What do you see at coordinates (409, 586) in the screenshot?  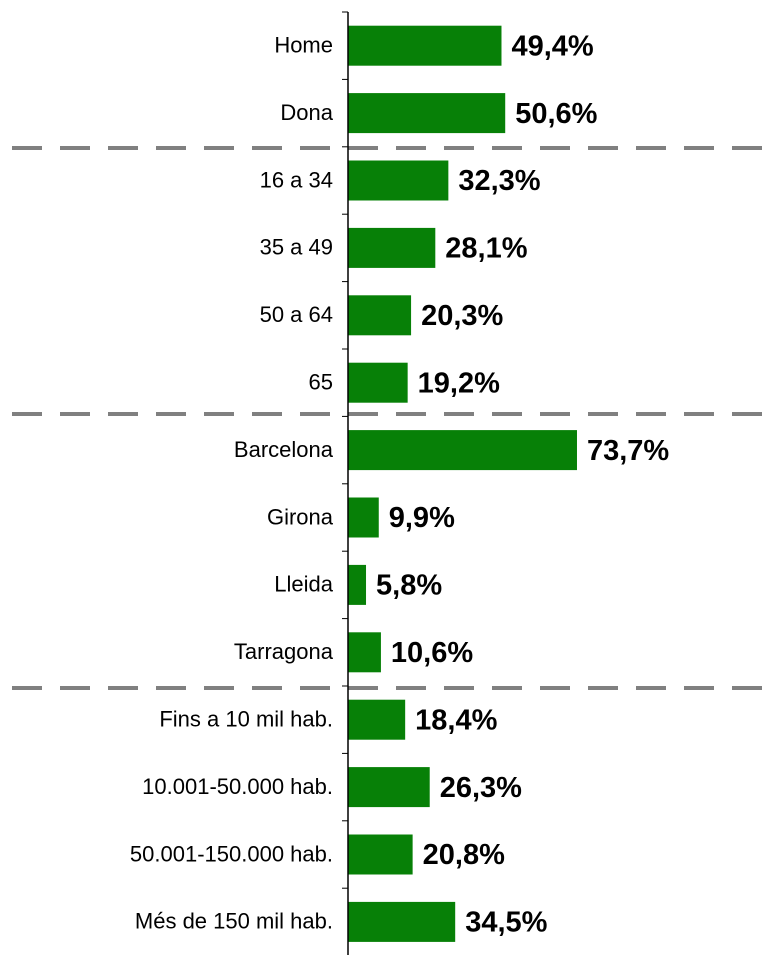 I see `data-label: 5,8%` at bounding box center [409, 586].